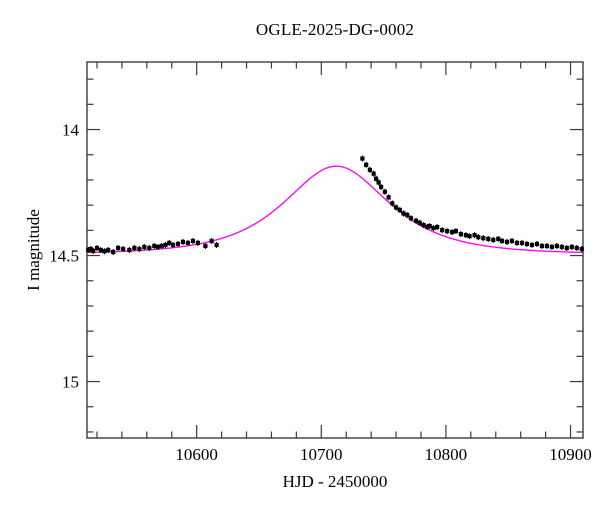  Describe the element at coordinates (33, 250) in the screenshot. I see `y-axis-label-text: I magnitude` at that location.